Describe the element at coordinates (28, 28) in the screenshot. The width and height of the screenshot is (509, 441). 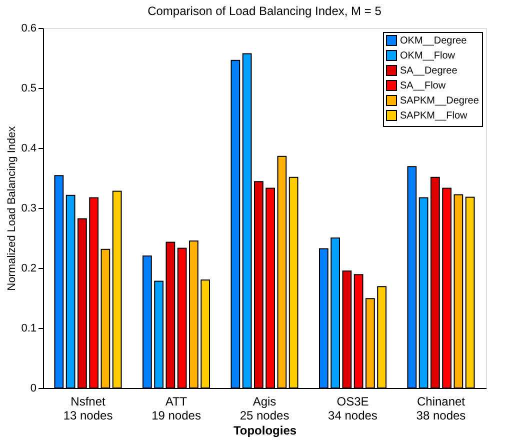
I see `y-tick-label: 0.6` at that location.